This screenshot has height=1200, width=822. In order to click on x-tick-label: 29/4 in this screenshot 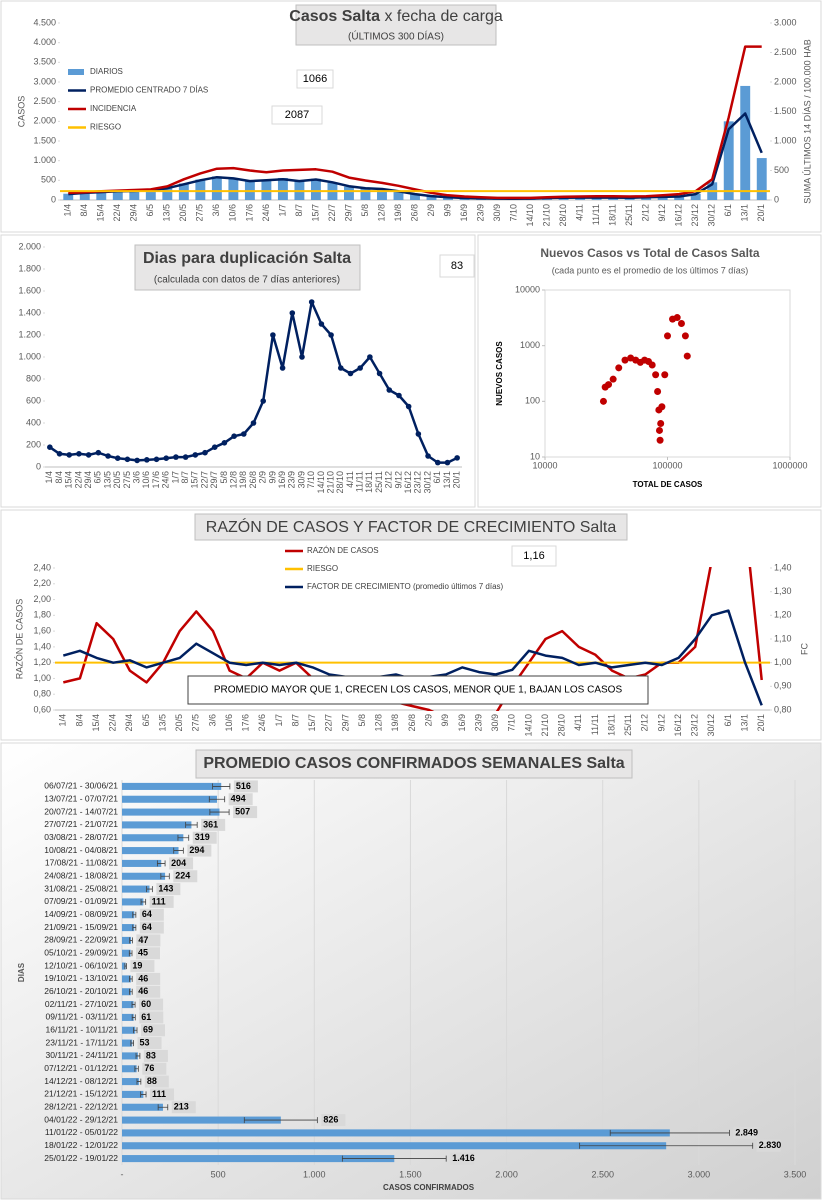, I will do `click(134, 213)`.